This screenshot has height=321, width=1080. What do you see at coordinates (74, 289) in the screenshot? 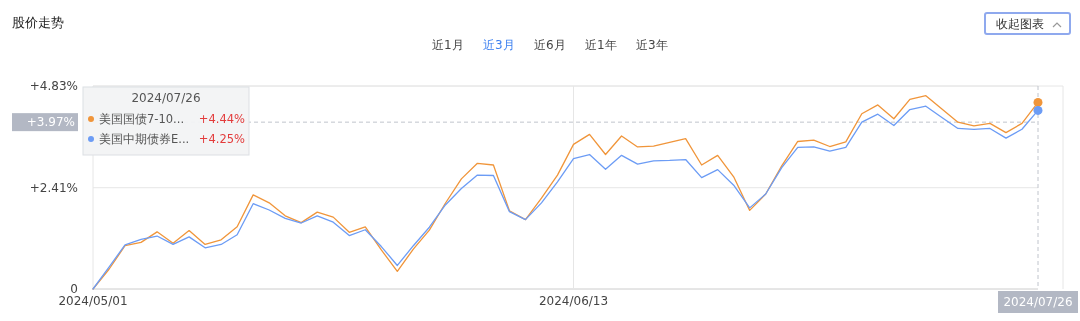
I see `y-tick-label: 0` at bounding box center [74, 289].